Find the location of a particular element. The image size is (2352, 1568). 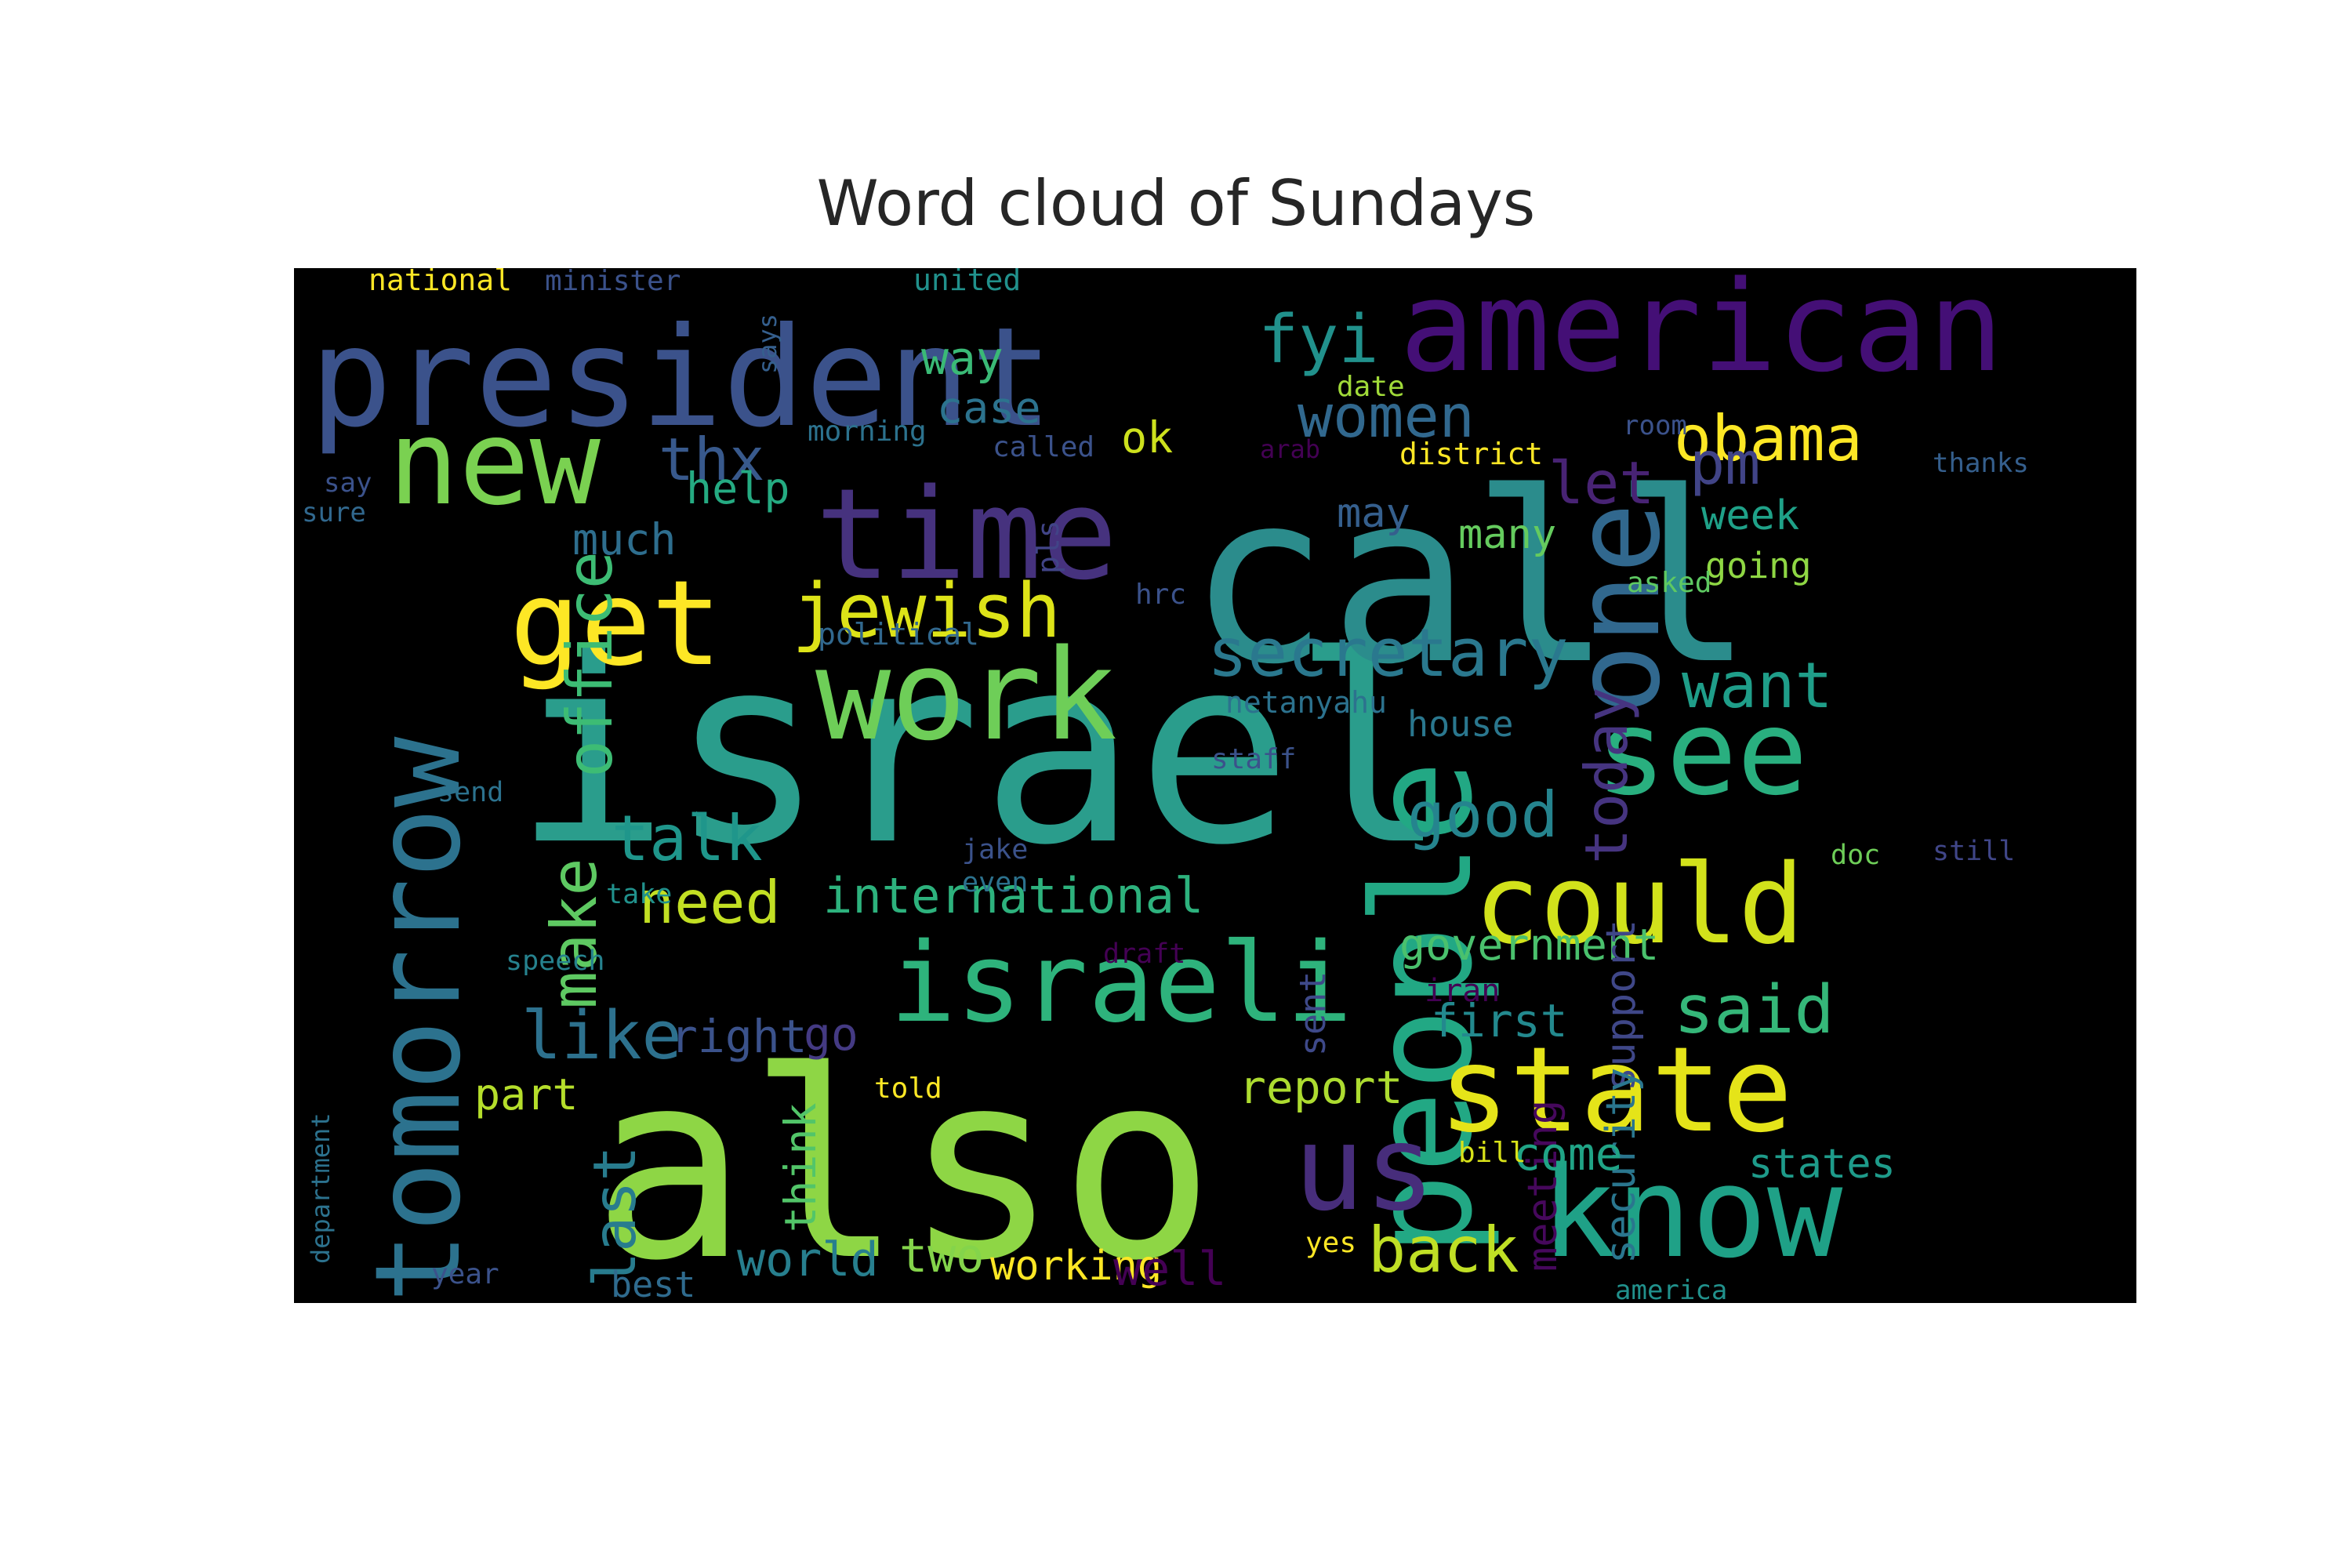

word-many: many is located at coordinates (1507, 534).